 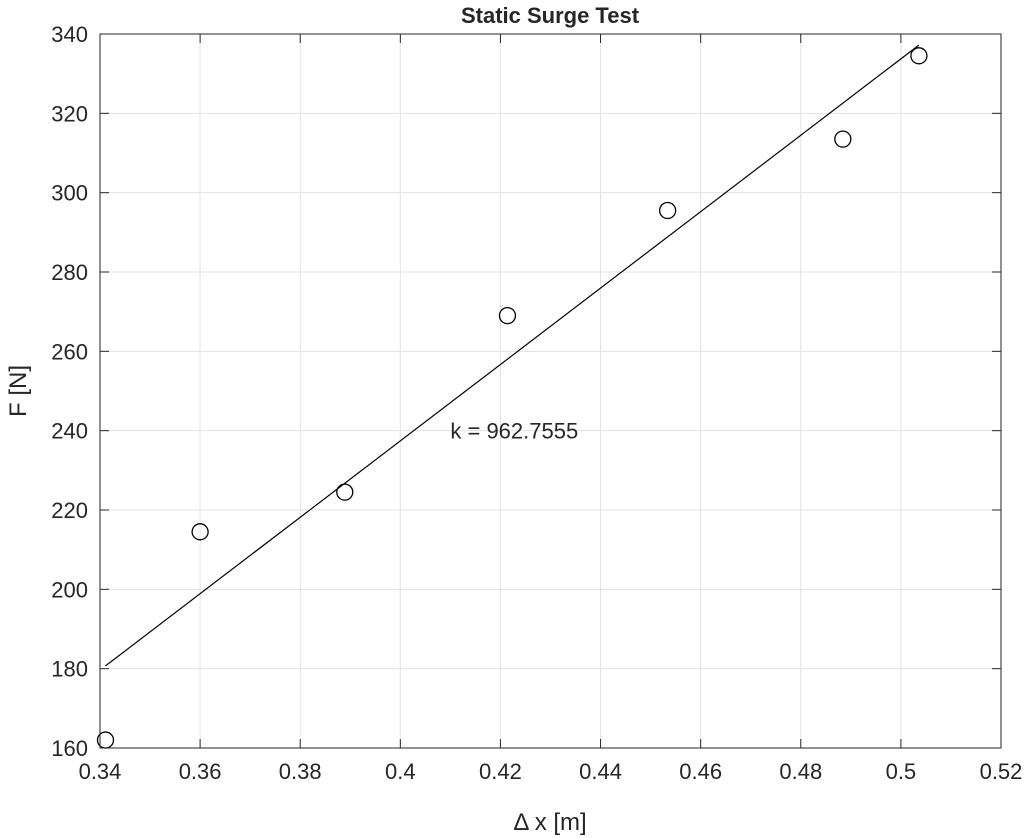 I want to click on y-tick-label: 240, so click(x=69, y=431).